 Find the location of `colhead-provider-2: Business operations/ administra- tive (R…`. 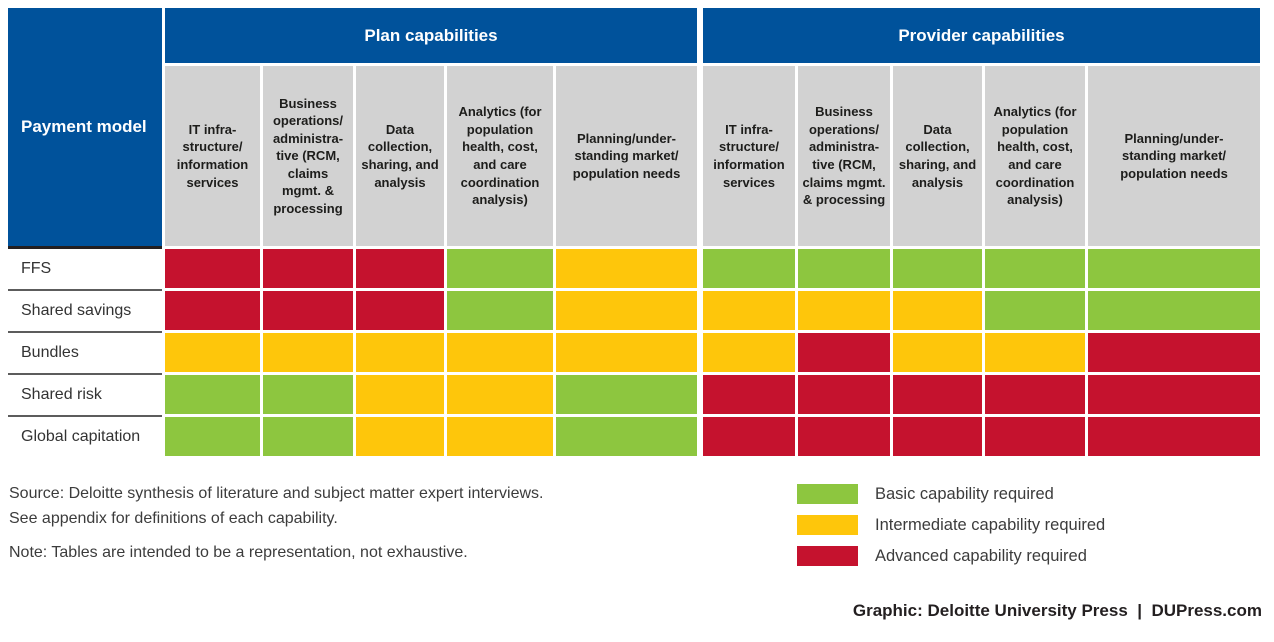

colhead-provider-2: Business operations/ administra- tive (R… is located at coordinates (844, 156).